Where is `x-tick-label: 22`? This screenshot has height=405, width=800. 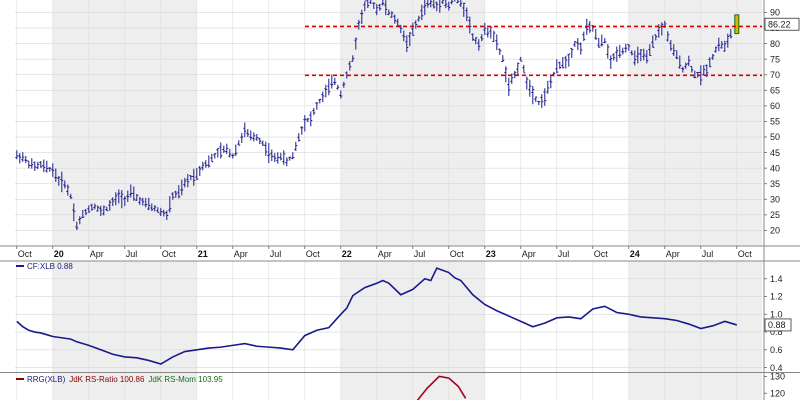 x-tick-label: 22 is located at coordinates (347, 254).